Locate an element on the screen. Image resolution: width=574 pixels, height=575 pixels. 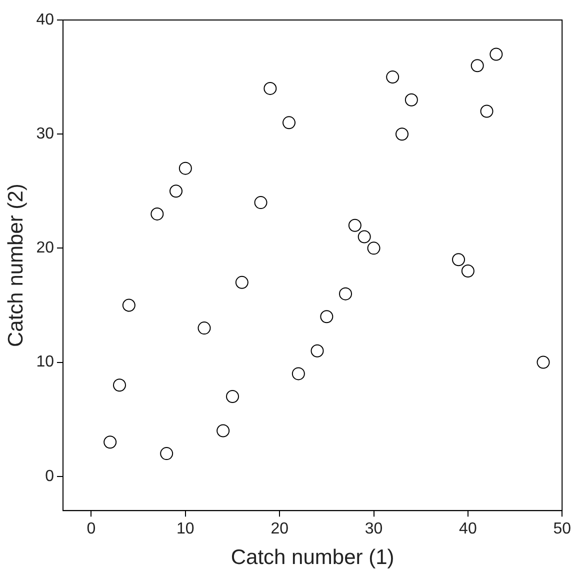
x-tick-label: 50 is located at coordinates (562, 529).